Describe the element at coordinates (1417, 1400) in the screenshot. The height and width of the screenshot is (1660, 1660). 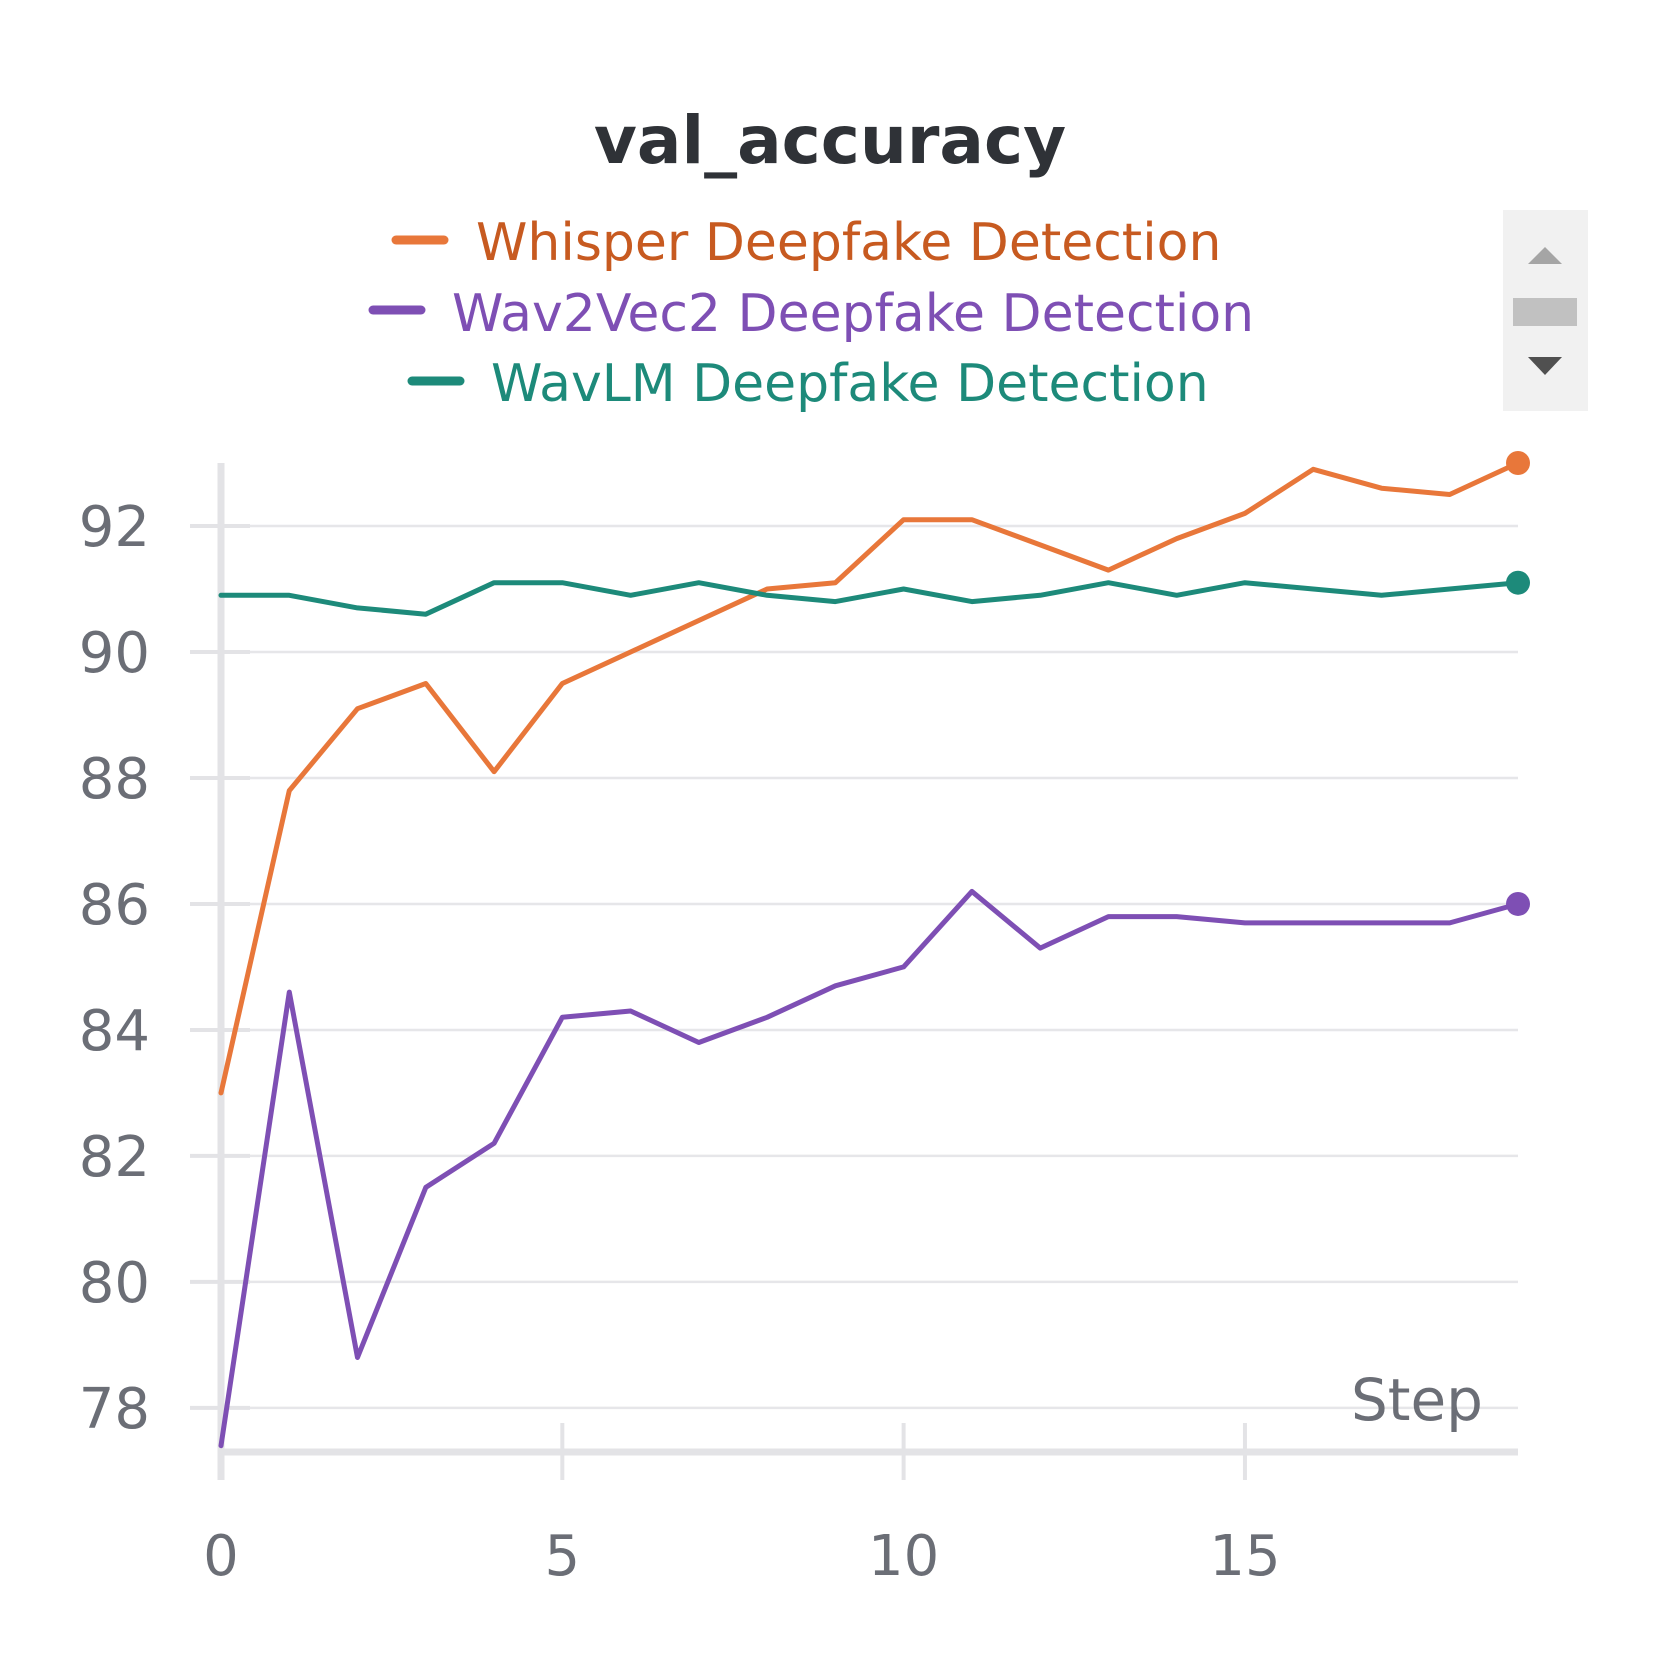
I see `x-axis-label: Step` at that location.